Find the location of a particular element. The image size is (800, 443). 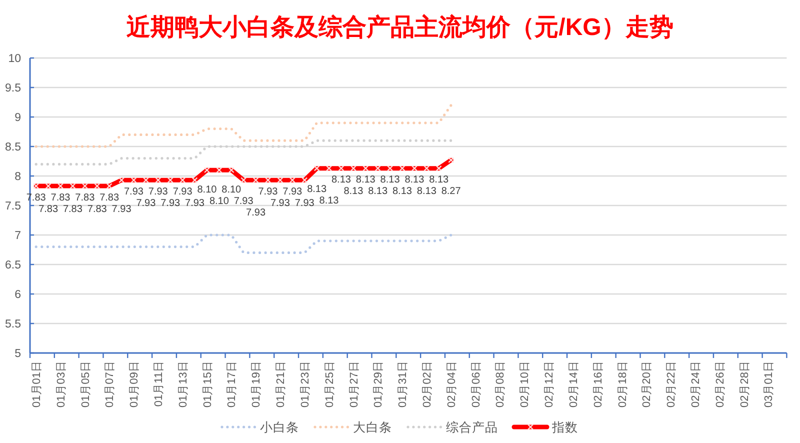

ytick-label: 6.5 is located at coordinates (13, 266).